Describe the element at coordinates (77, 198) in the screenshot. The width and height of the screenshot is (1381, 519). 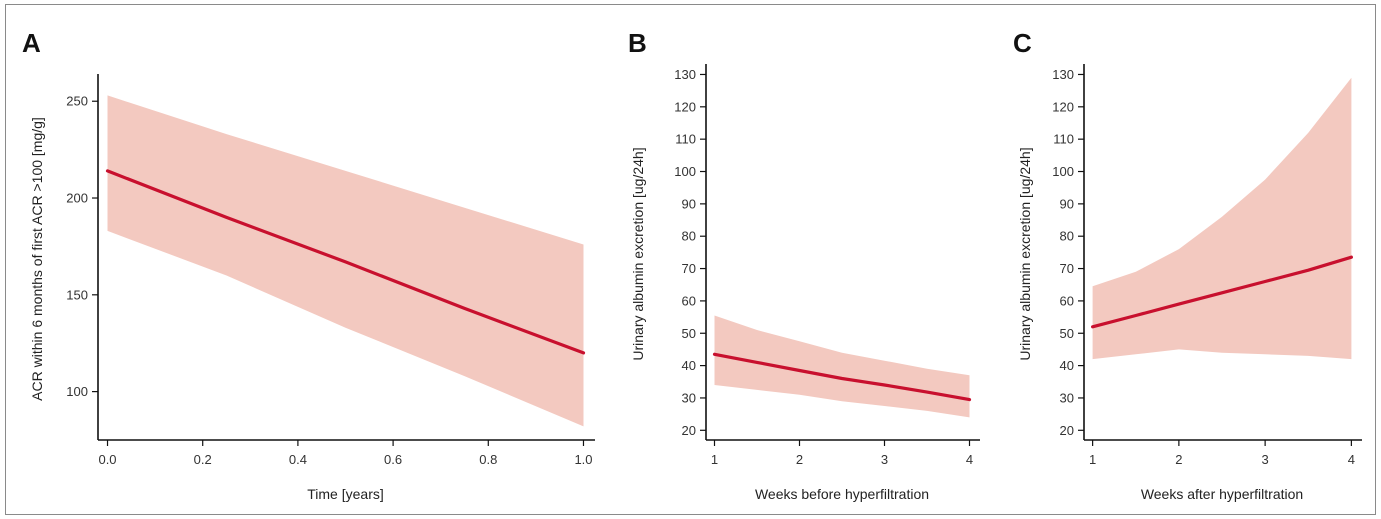
I see `y-tick-label: 200` at that location.